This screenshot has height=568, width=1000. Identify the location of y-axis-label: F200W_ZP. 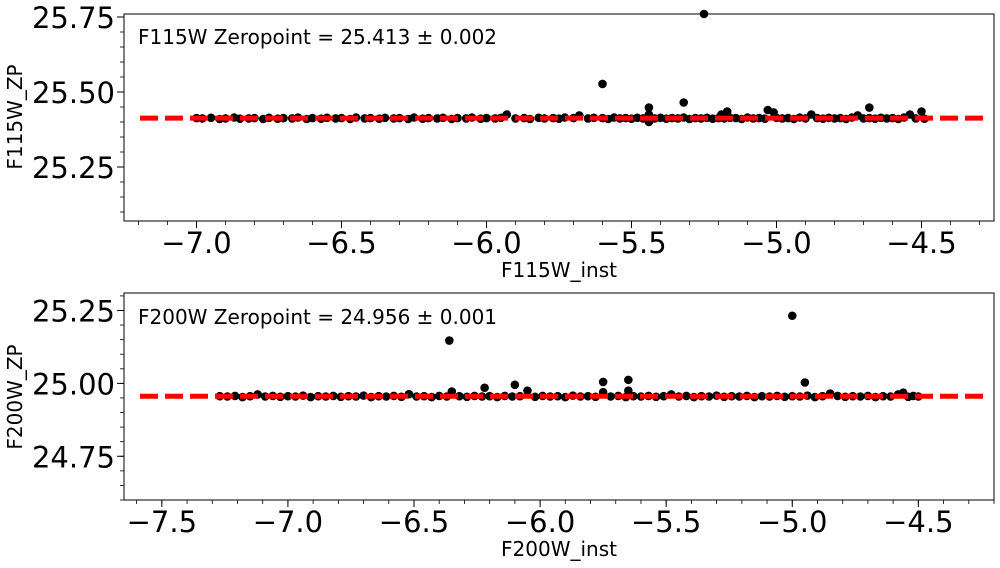
(15, 396).